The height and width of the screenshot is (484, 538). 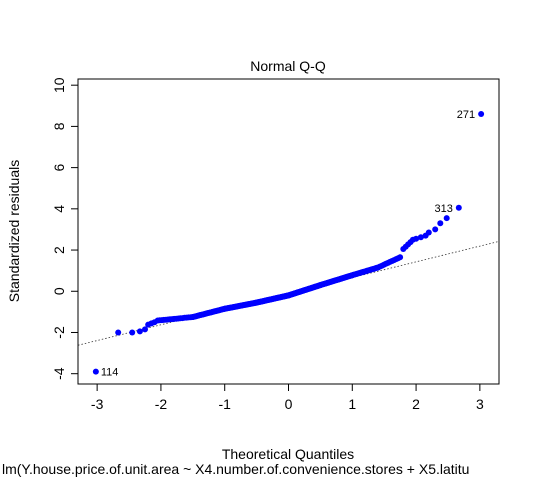 What do you see at coordinates (59, 85) in the screenshot?
I see `y-tick-label: 10` at bounding box center [59, 85].